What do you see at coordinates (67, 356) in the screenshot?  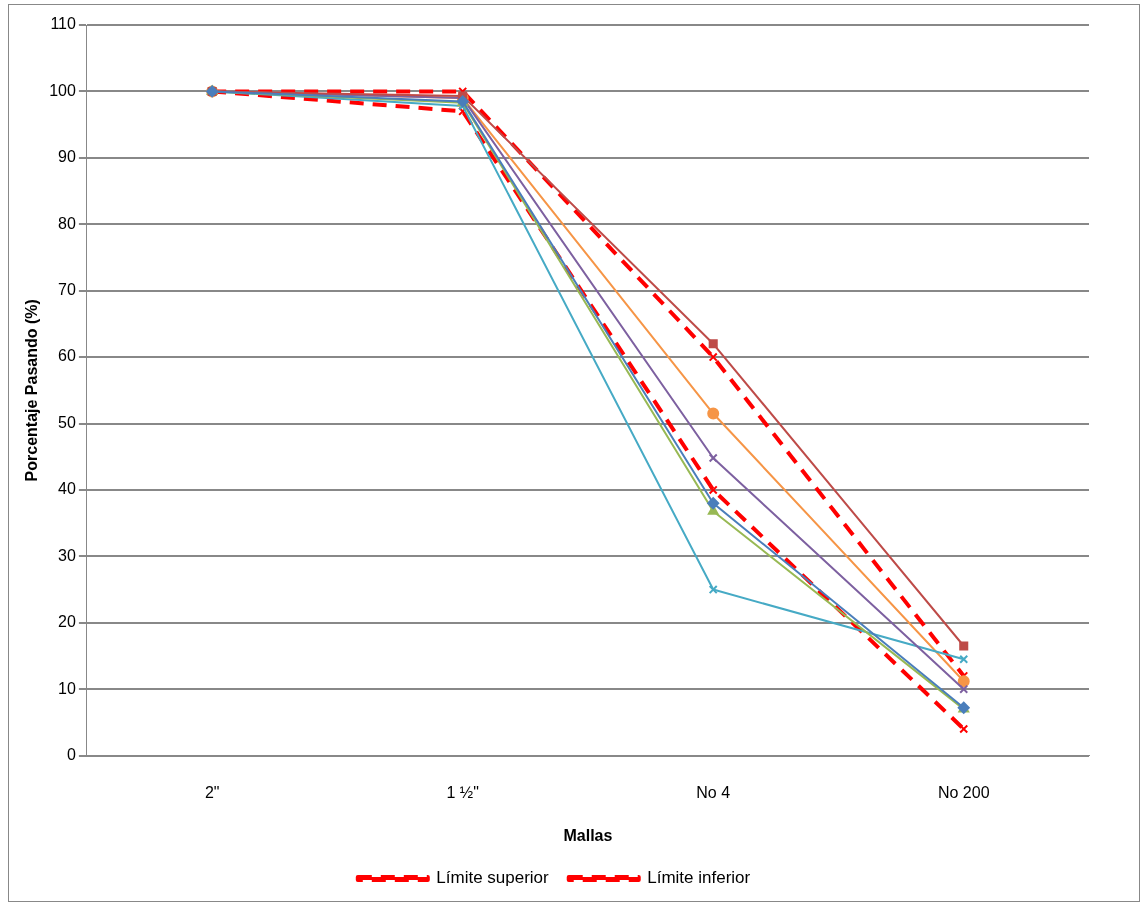 I see `y-tick-label: 60` at bounding box center [67, 356].